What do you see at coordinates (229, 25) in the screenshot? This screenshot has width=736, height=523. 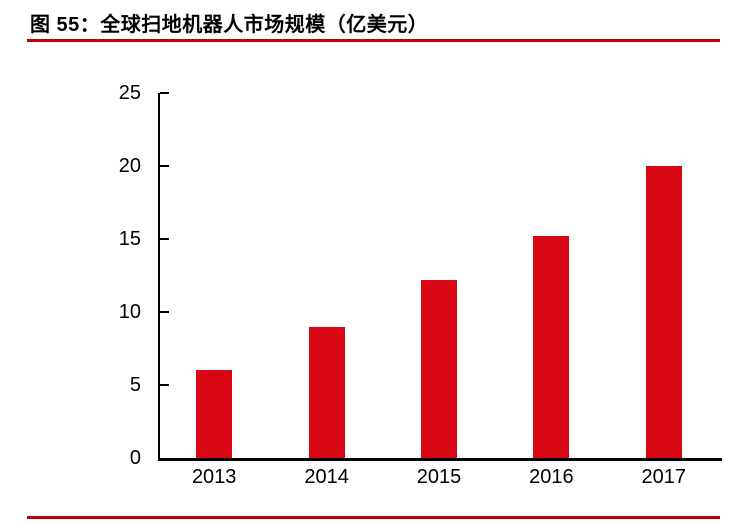 I see `figure-title: 图 55：全球扫地机器人市场规模（亿美元）` at bounding box center [229, 25].